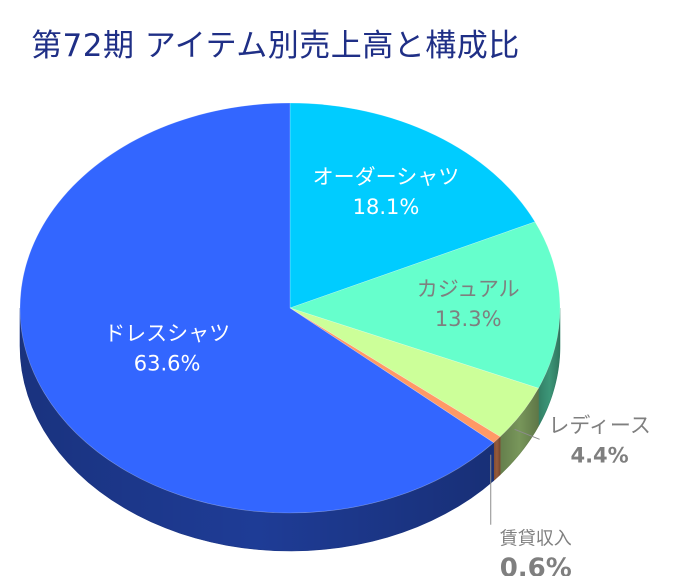  What do you see at coordinates (468, 319) in the screenshot?
I see `slice-value-1: 13.3%` at bounding box center [468, 319].